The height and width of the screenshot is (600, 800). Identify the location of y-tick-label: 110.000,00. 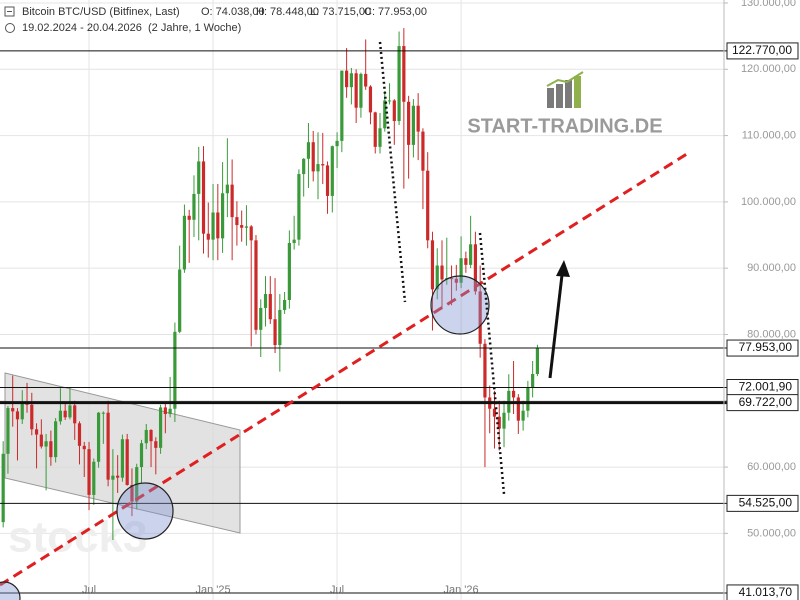
(769, 135).